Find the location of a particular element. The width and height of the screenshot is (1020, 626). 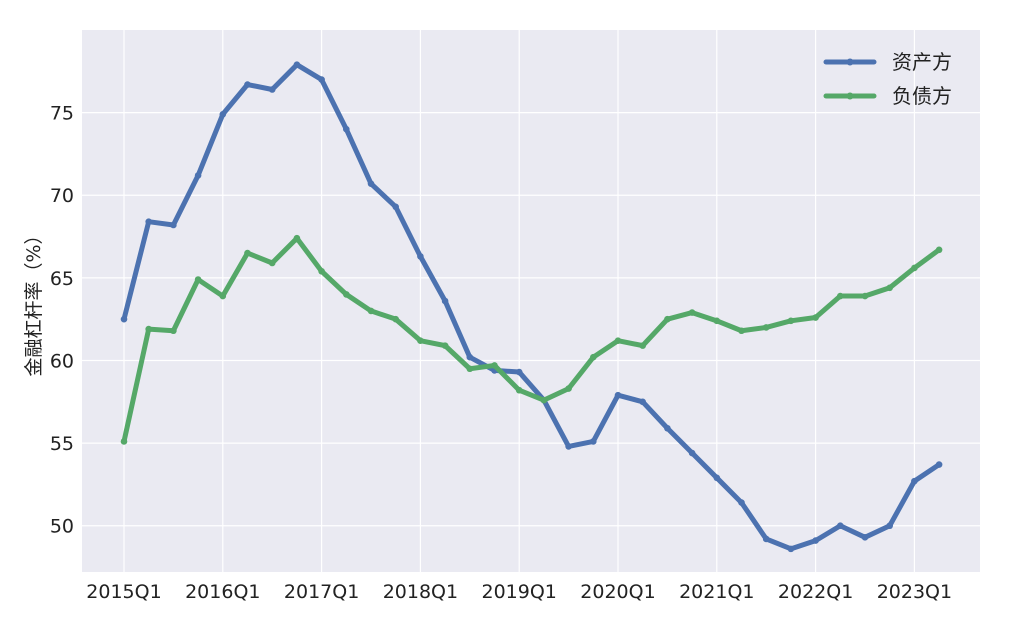

legend-marker-asset is located at coordinates (850, 62).